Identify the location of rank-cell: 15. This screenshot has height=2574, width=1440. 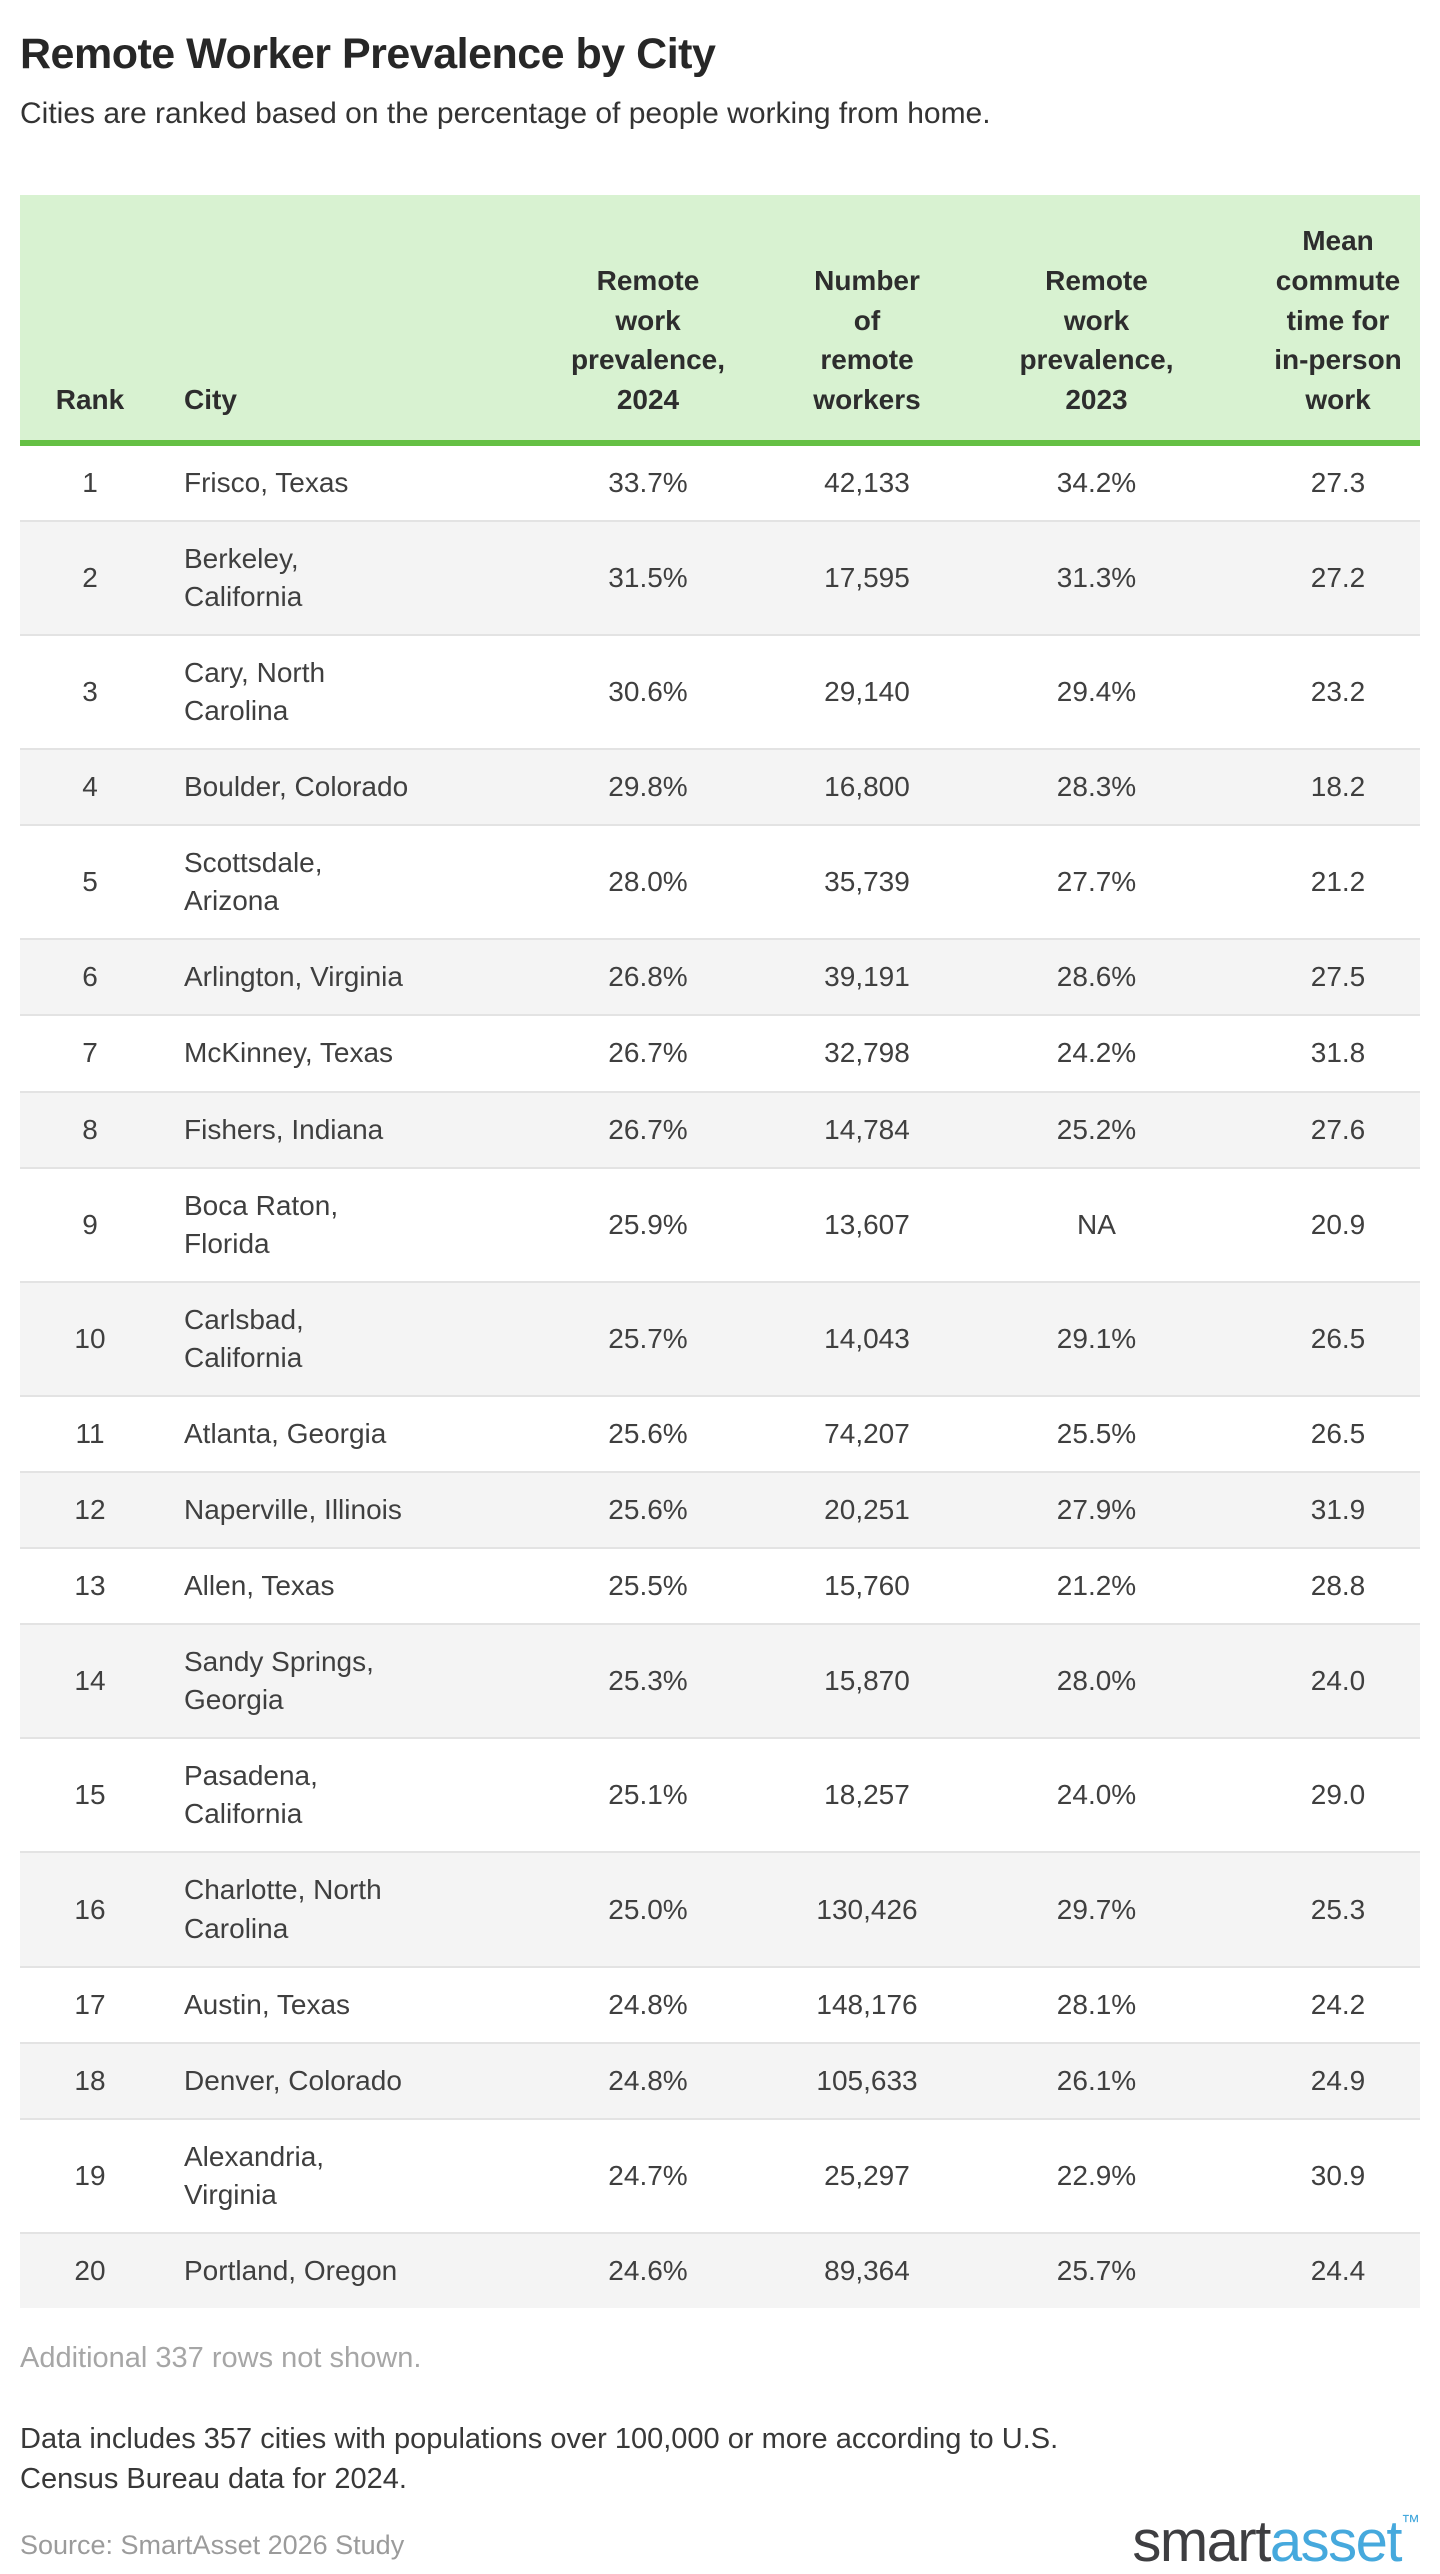
(90, 1795).